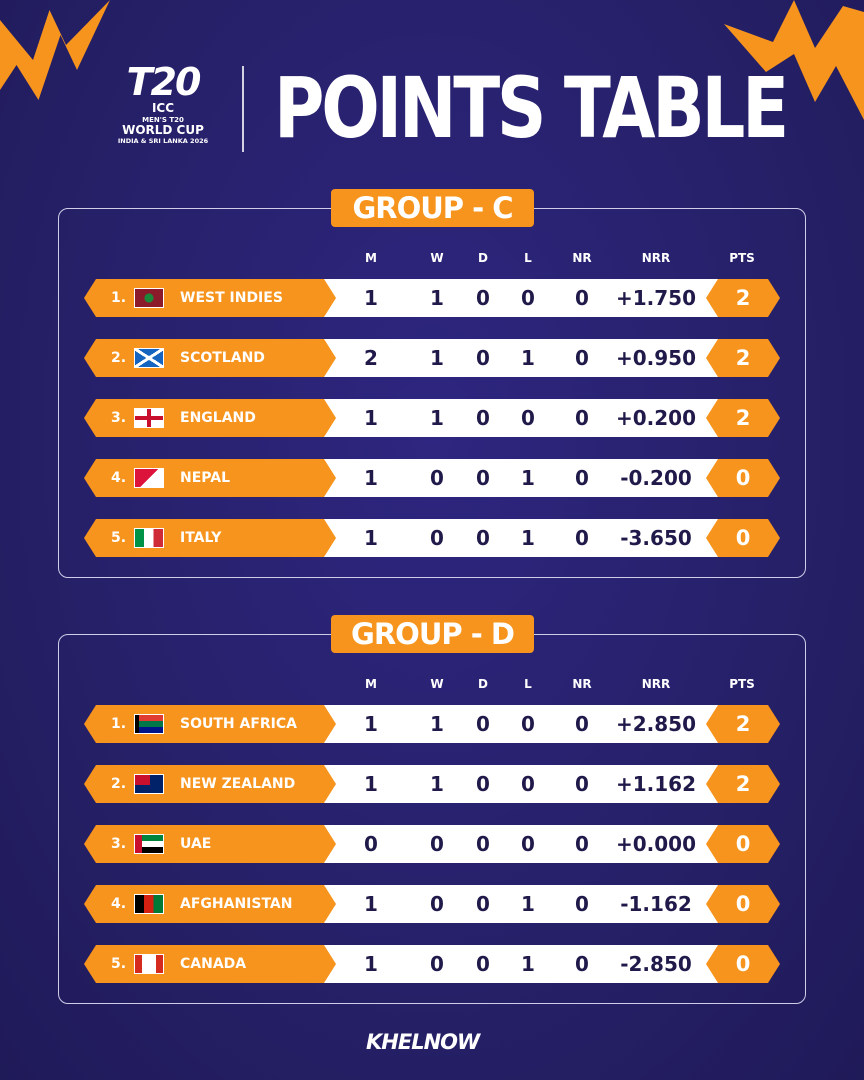 The image size is (864, 1080). Describe the element at coordinates (437, 258) in the screenshot. I see `column-header: W` at that location.